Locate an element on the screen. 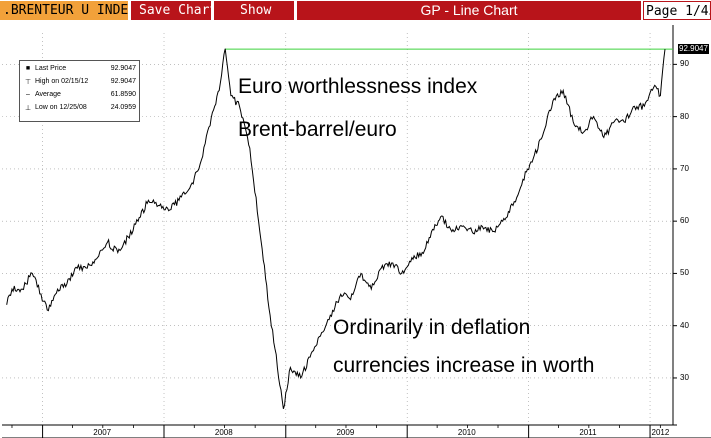  legend-label: Average is located at coordinates (48, 94).